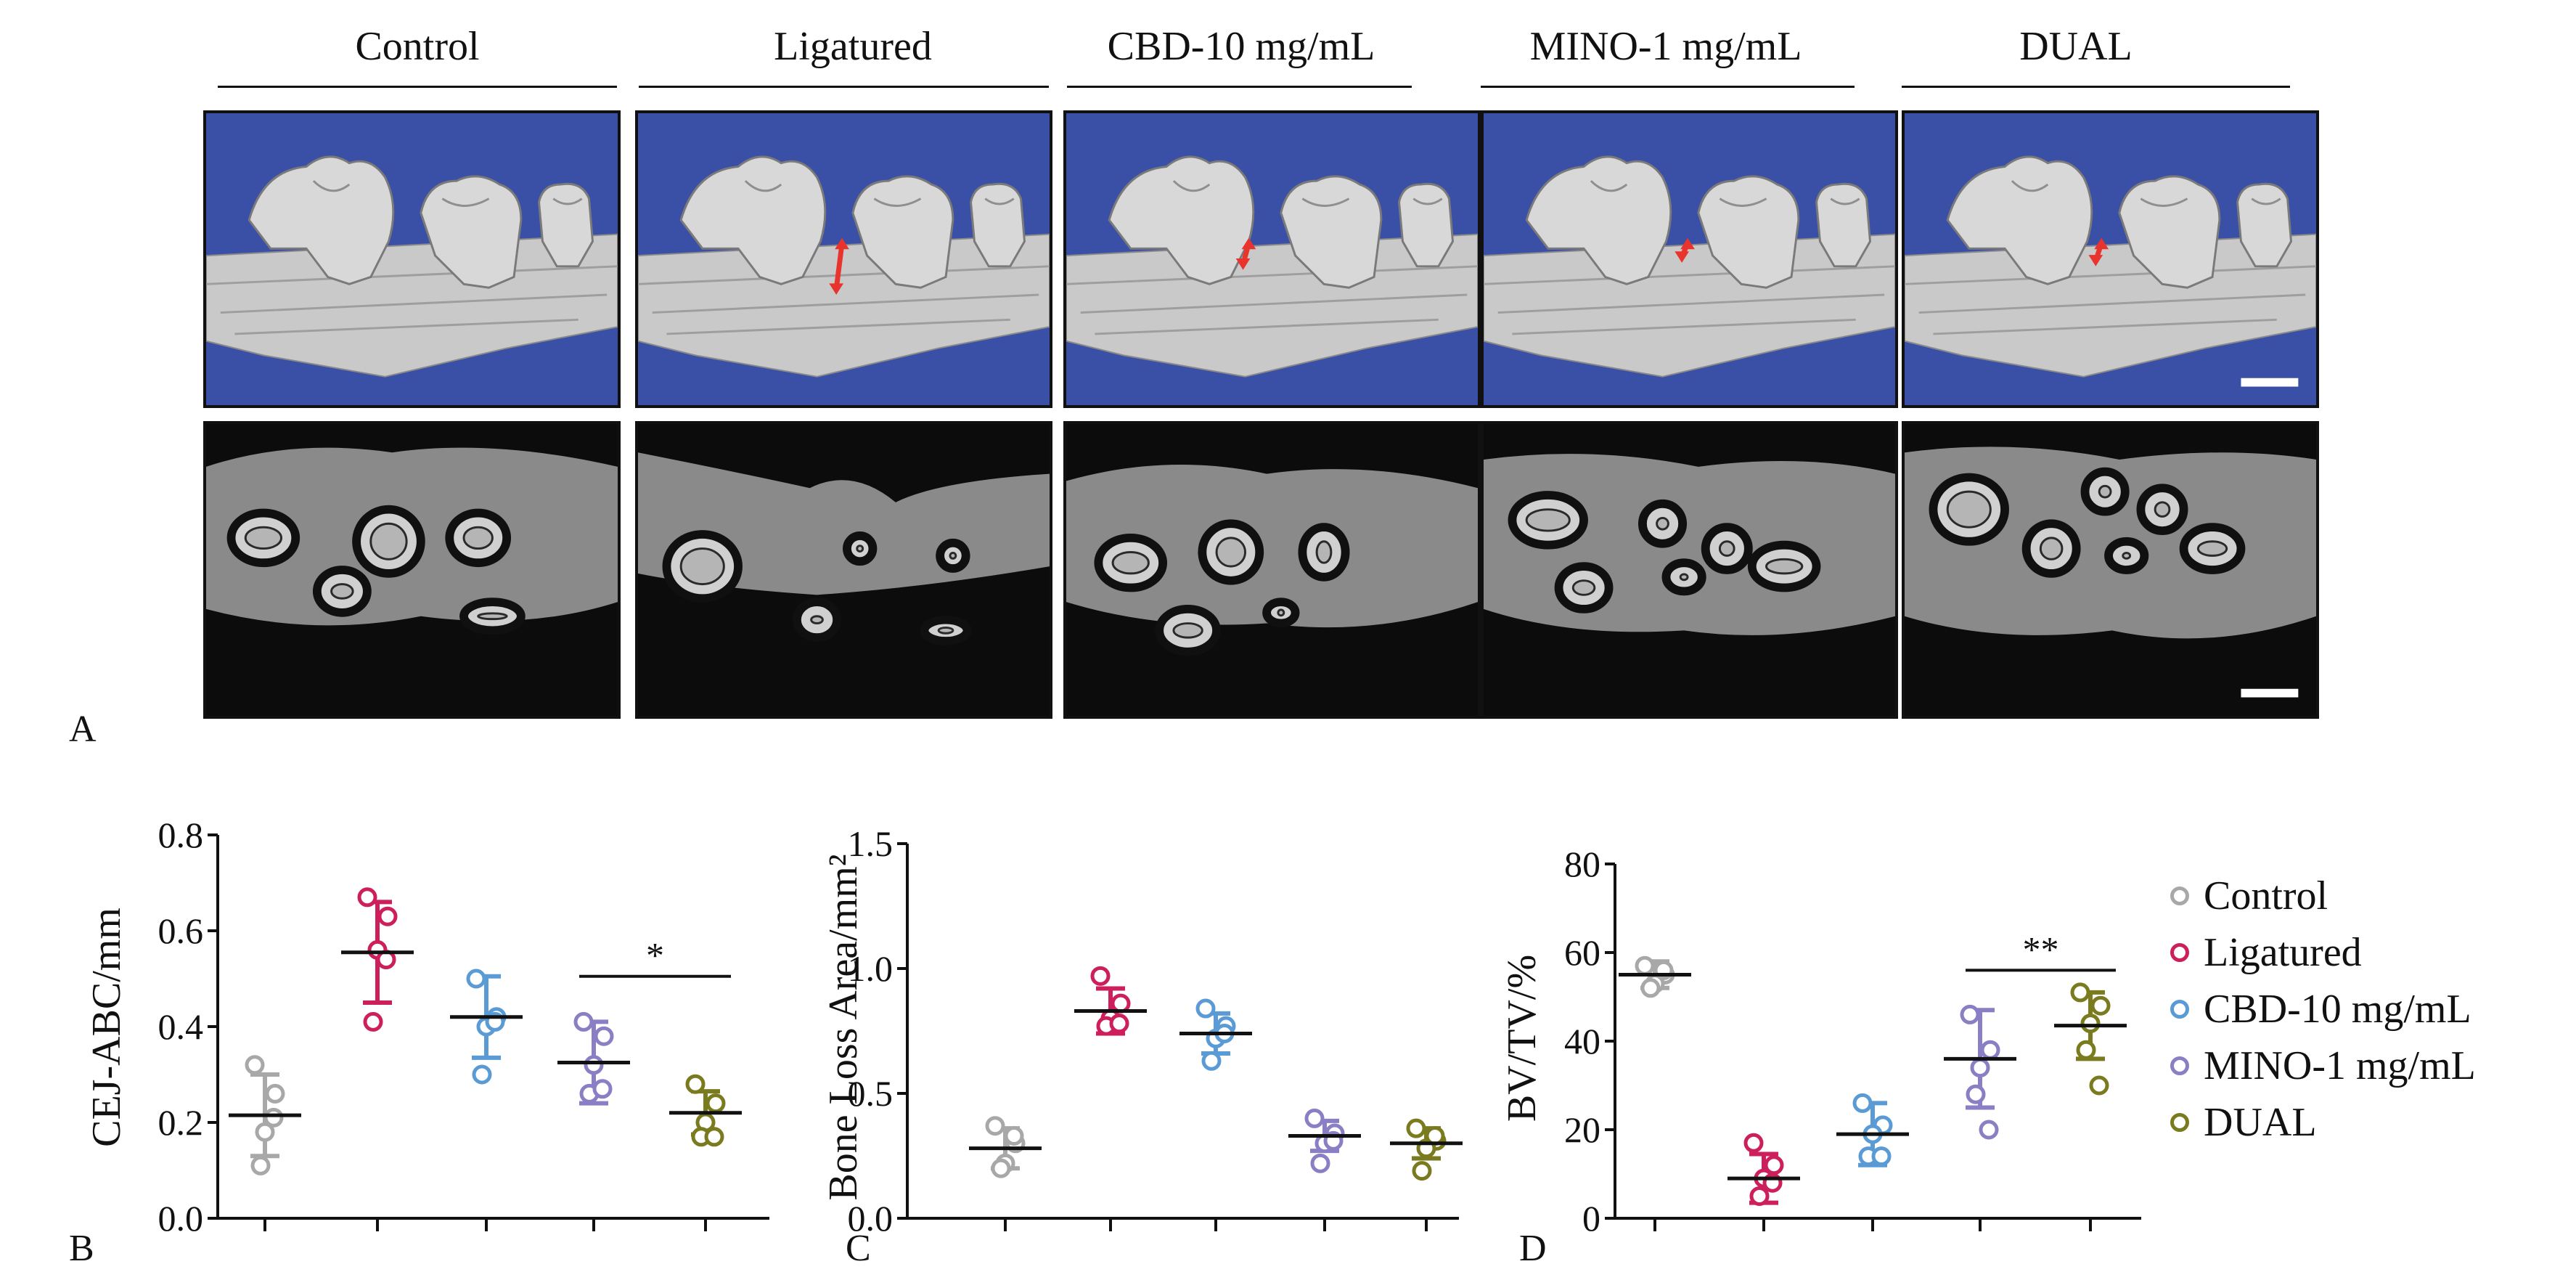 The image size is (2576, 1272). What do you see at coordinates (2283, 952) in the screenshot?
I see `legend-label: Ligatured` at bounding box center [2283, 952].